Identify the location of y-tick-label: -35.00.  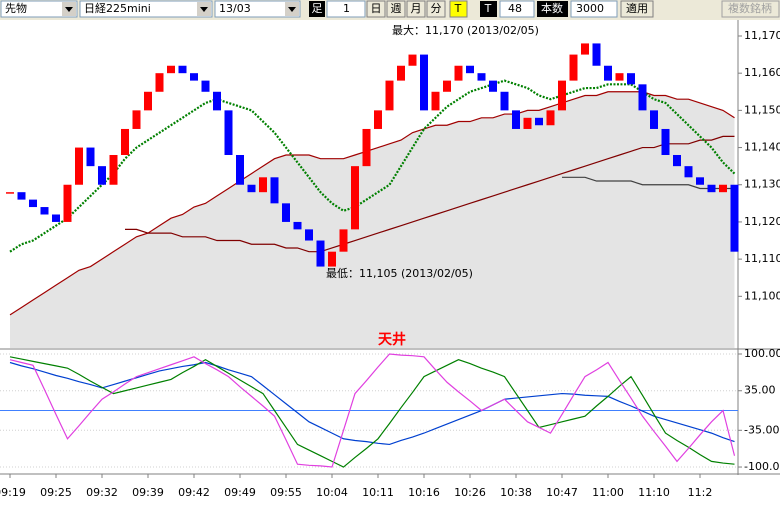
(761, 429).